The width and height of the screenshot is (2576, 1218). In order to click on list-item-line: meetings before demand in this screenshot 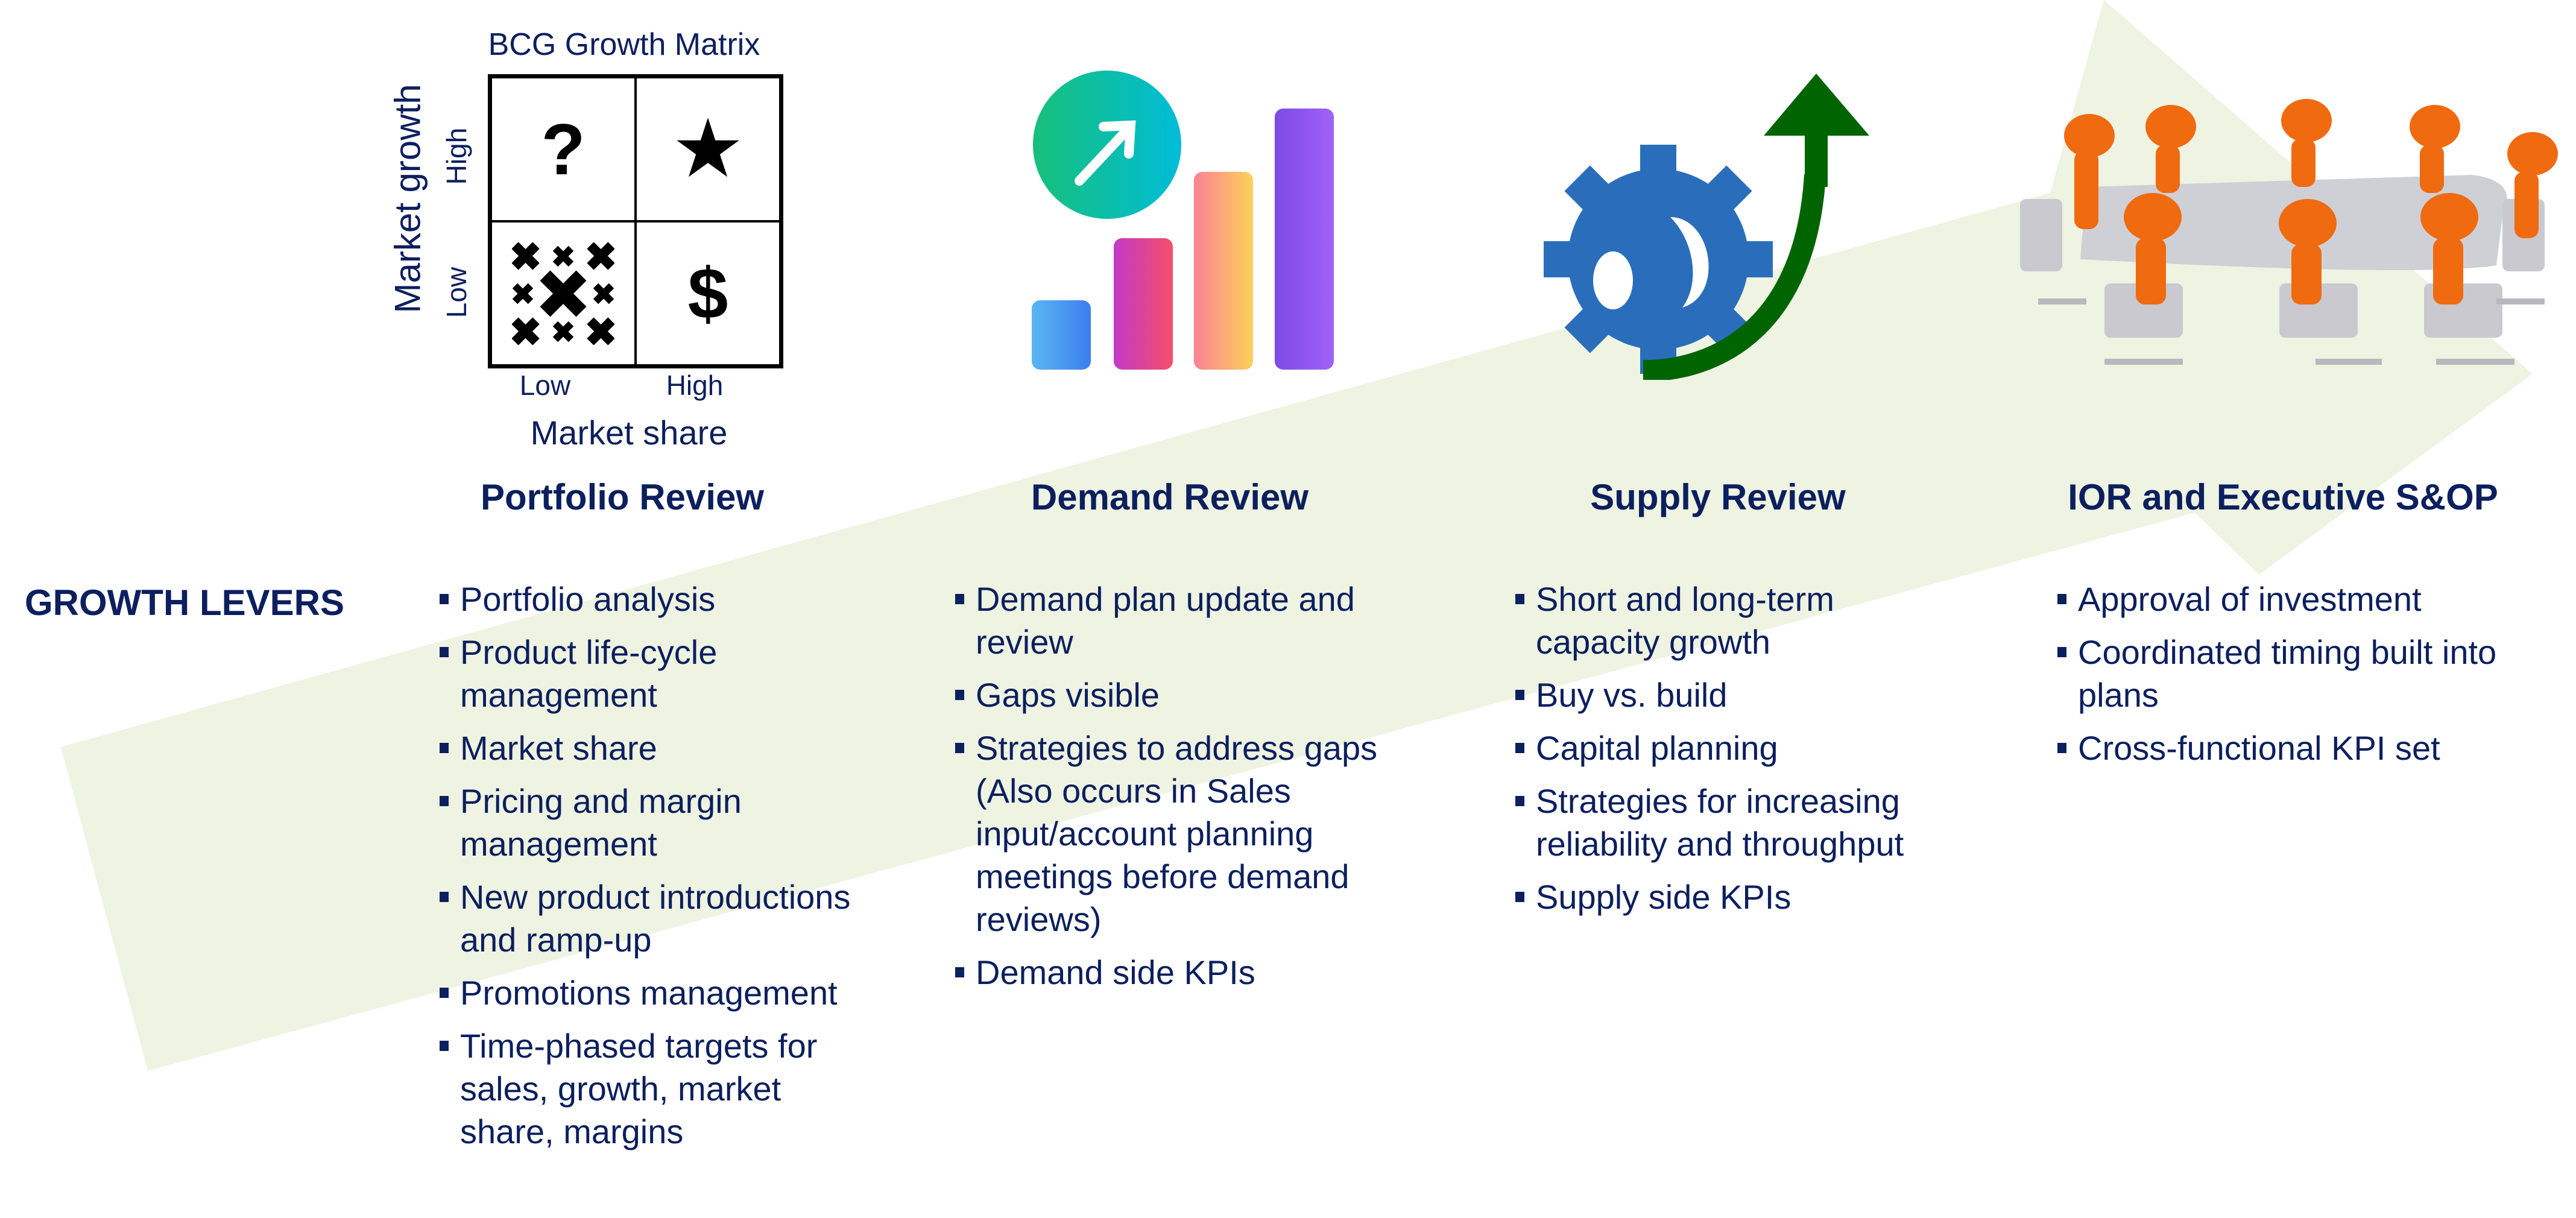, I will do `click(1163, 876)`.